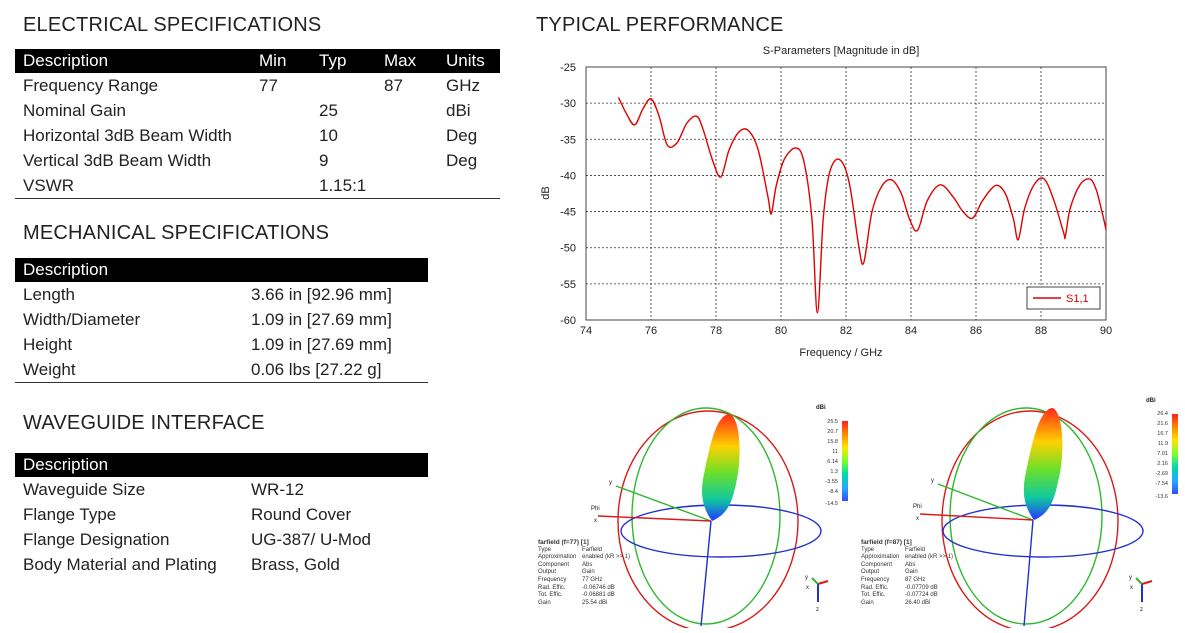 The height and width of the screenshot is (633, 1185). Describe the element at coordinates (568, 213) in the screenshot. I see `y-tick-label: -45` at that location.